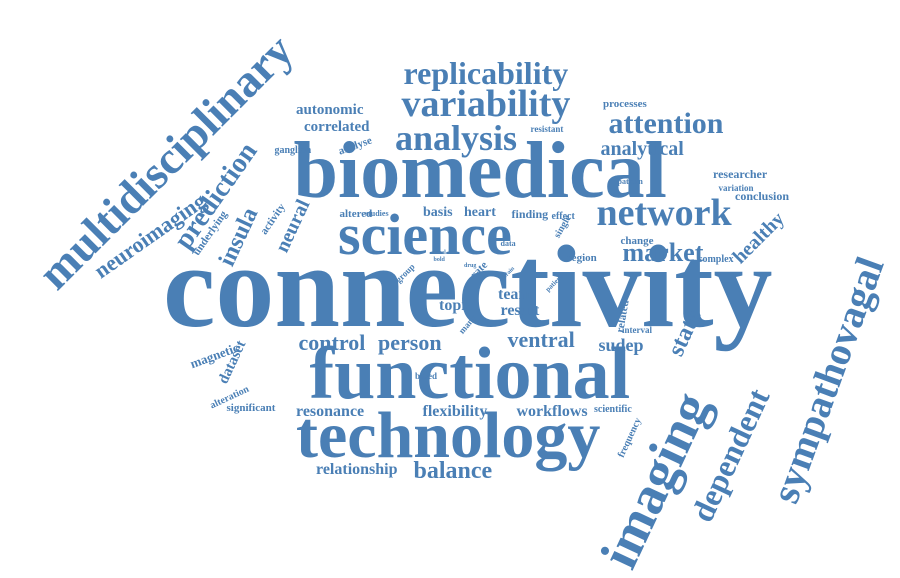 Image resolution: width=900 pixels, height=578 pixels. I want to click on word-bold: bold, so click(439, 260).